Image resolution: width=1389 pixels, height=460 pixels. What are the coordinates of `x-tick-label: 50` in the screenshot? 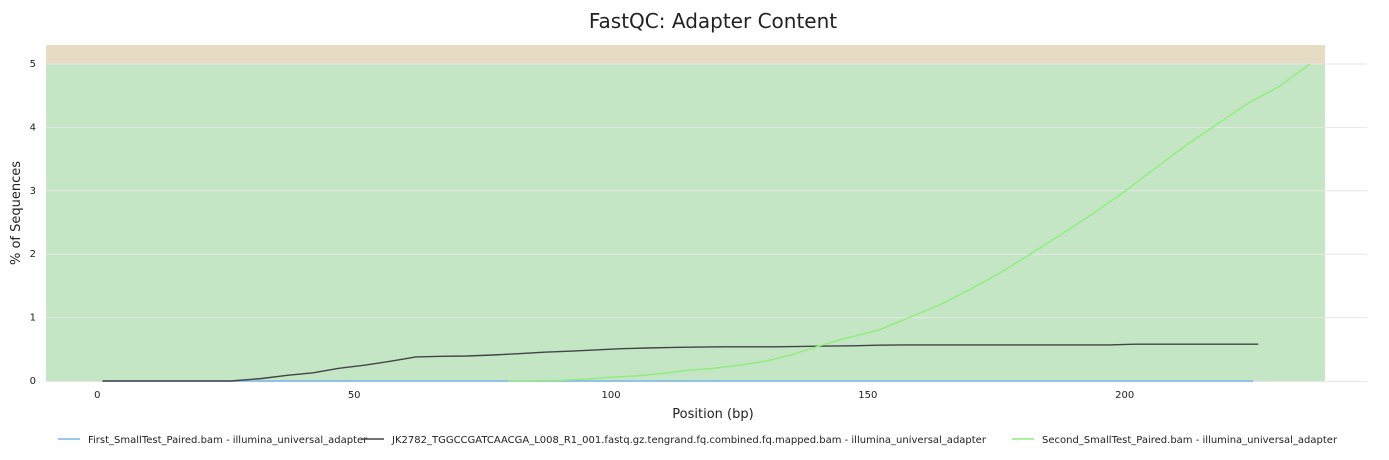 It's located at (354, 395).